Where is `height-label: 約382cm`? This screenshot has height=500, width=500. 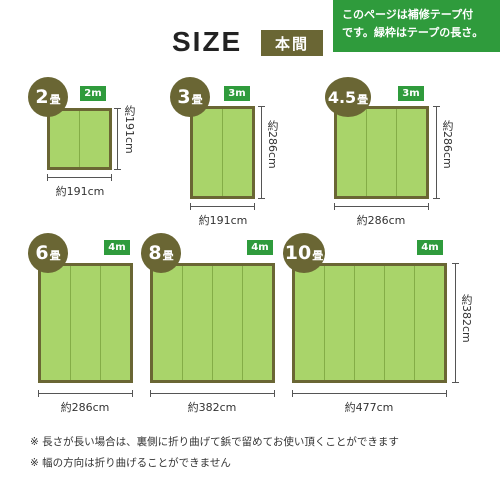
height-label: 約382cm is located at coordinates (466, 318).